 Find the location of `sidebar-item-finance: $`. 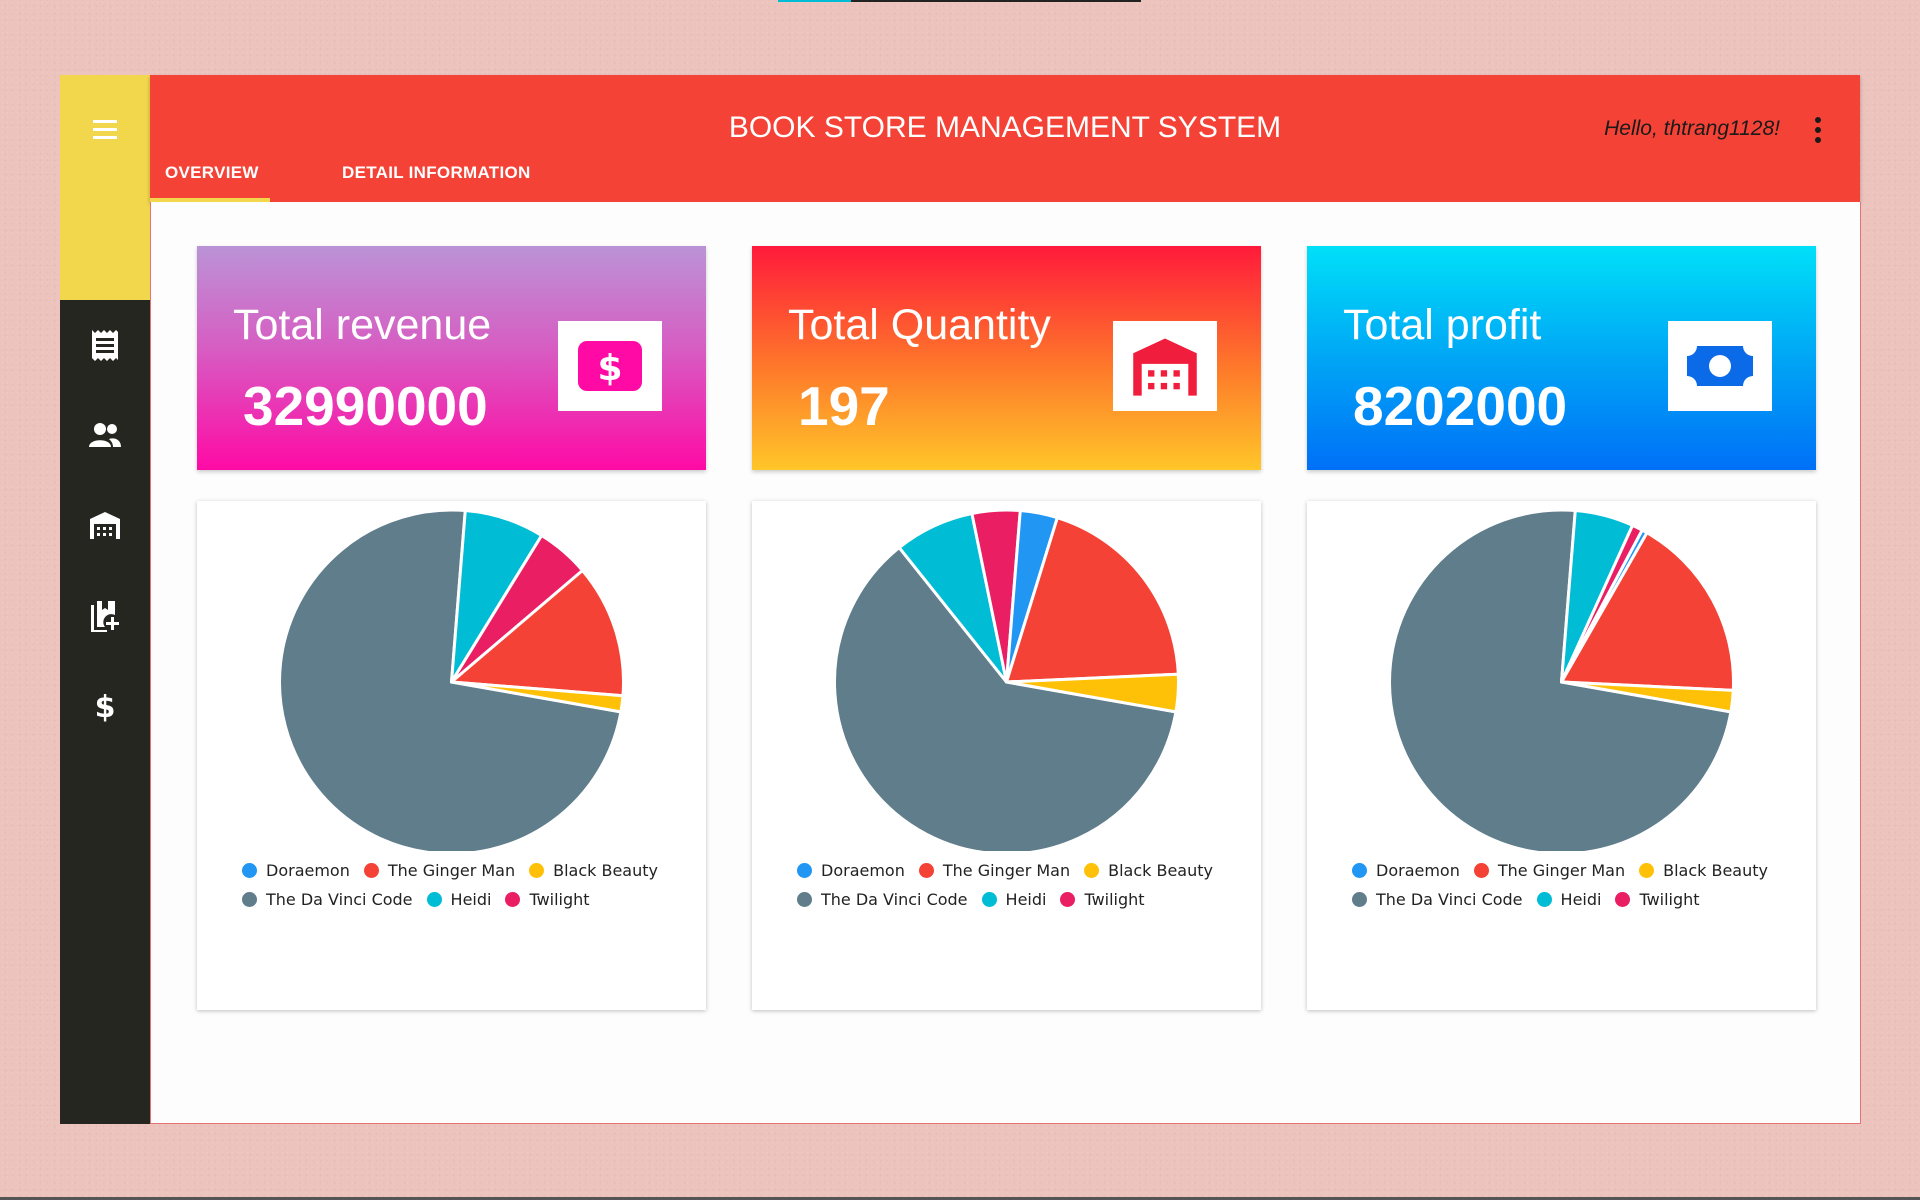

sidebar-item-finance: $ is located at coordinates (105, 705).